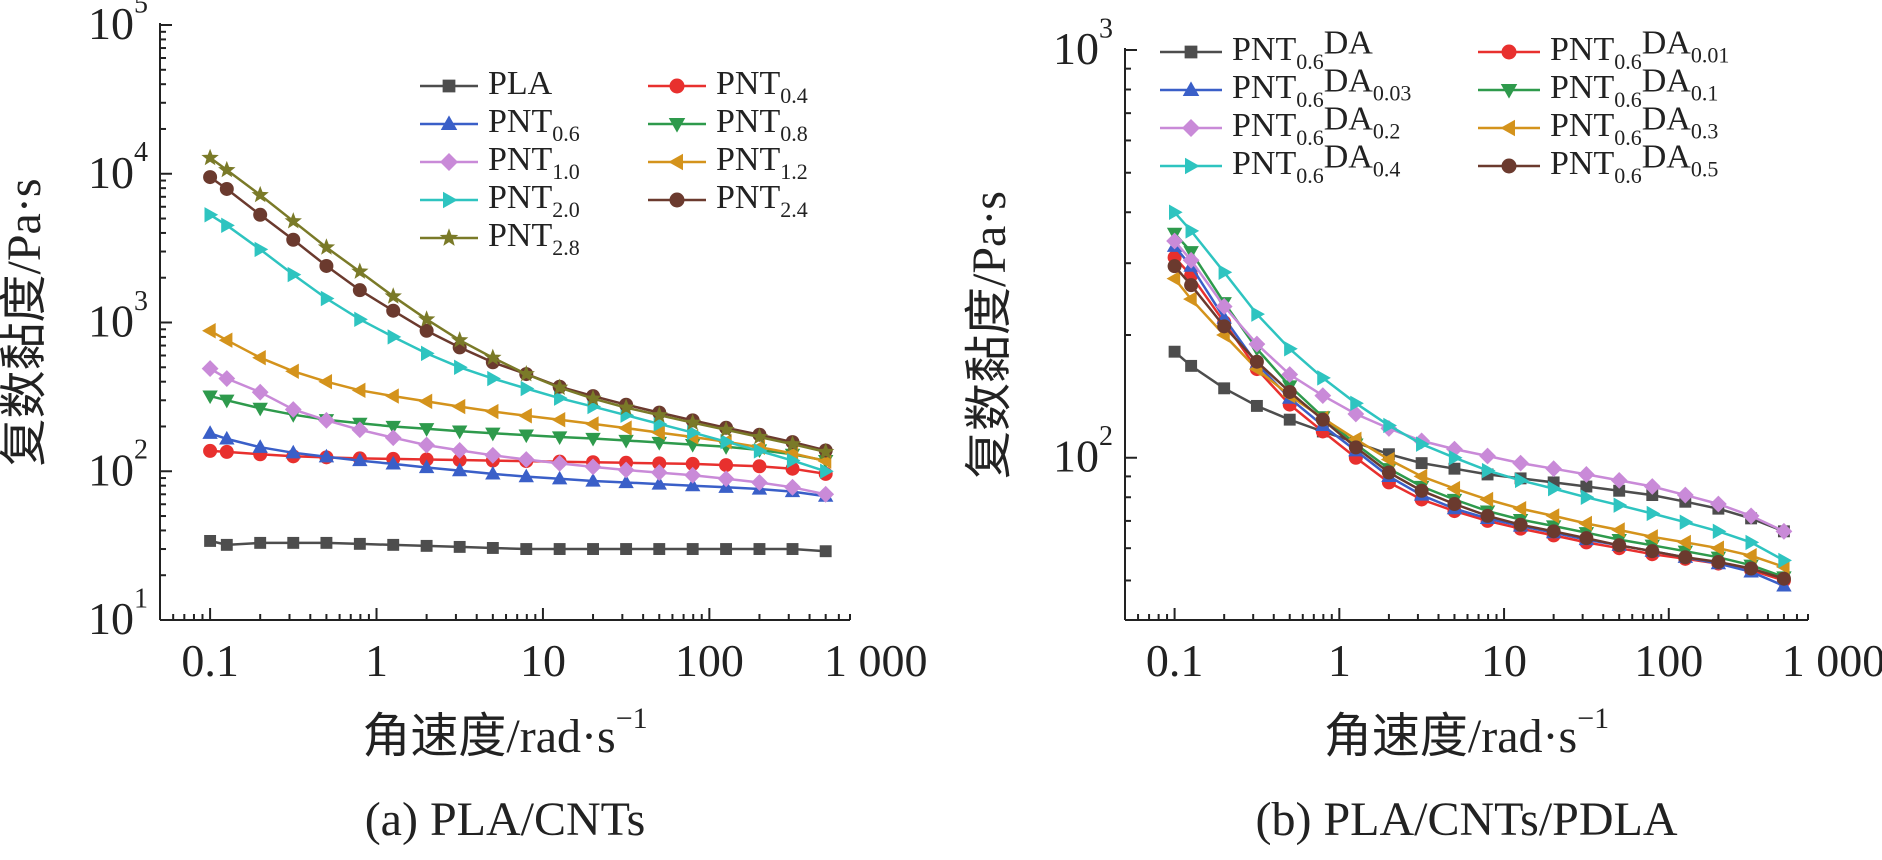 The image size is (1882, 860). What do you see at coordinates (118, 465) in the screenshot?
I see `y-tick-label: 10²` at bounding box center [118, 465].